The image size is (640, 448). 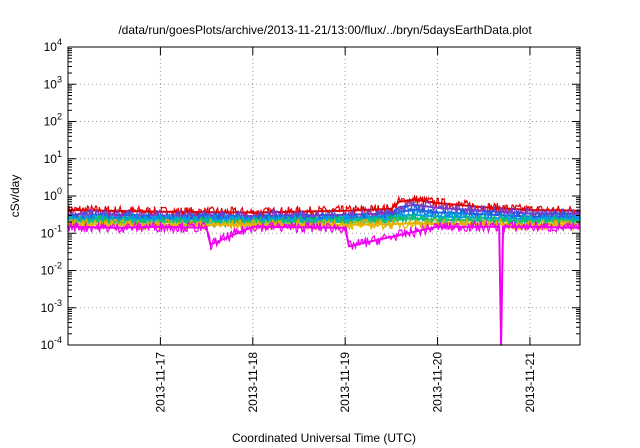 I want to click on x-tick-label: 2013-11-20, so click(x=438, y=382).